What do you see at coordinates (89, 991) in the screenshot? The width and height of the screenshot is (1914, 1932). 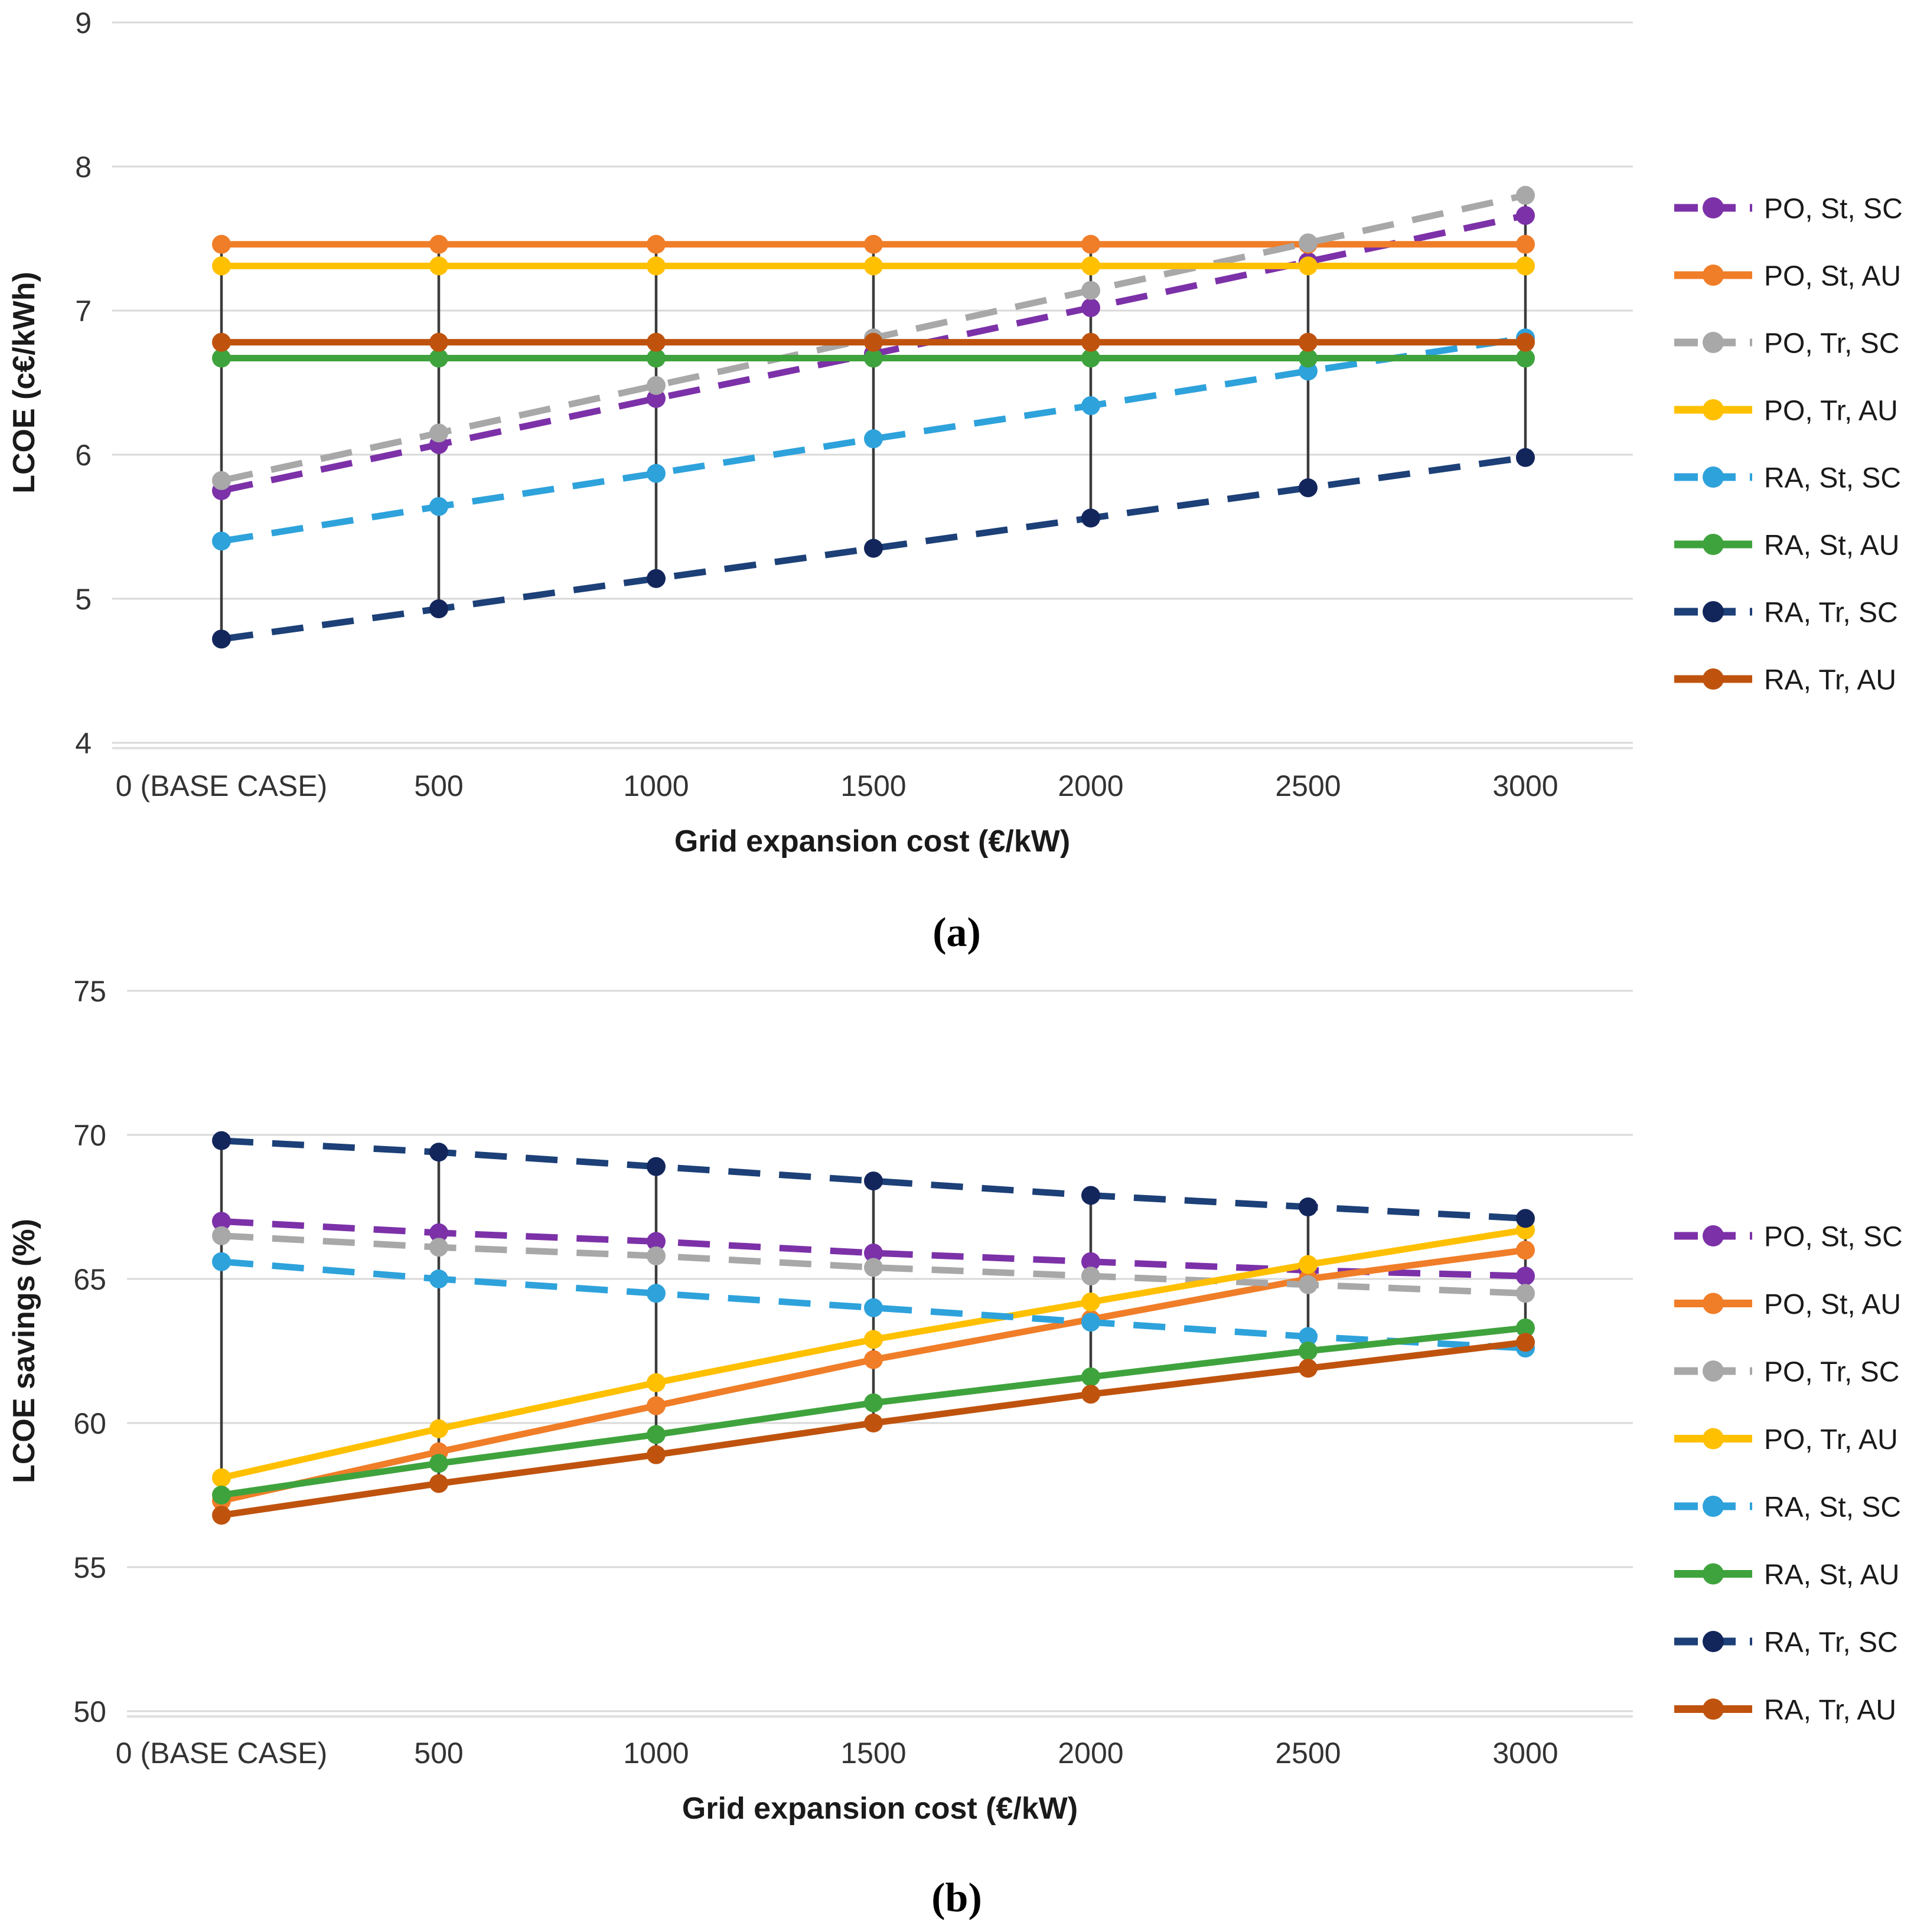 I see `y-tick-label: 75` at bounding box center [89, 991].